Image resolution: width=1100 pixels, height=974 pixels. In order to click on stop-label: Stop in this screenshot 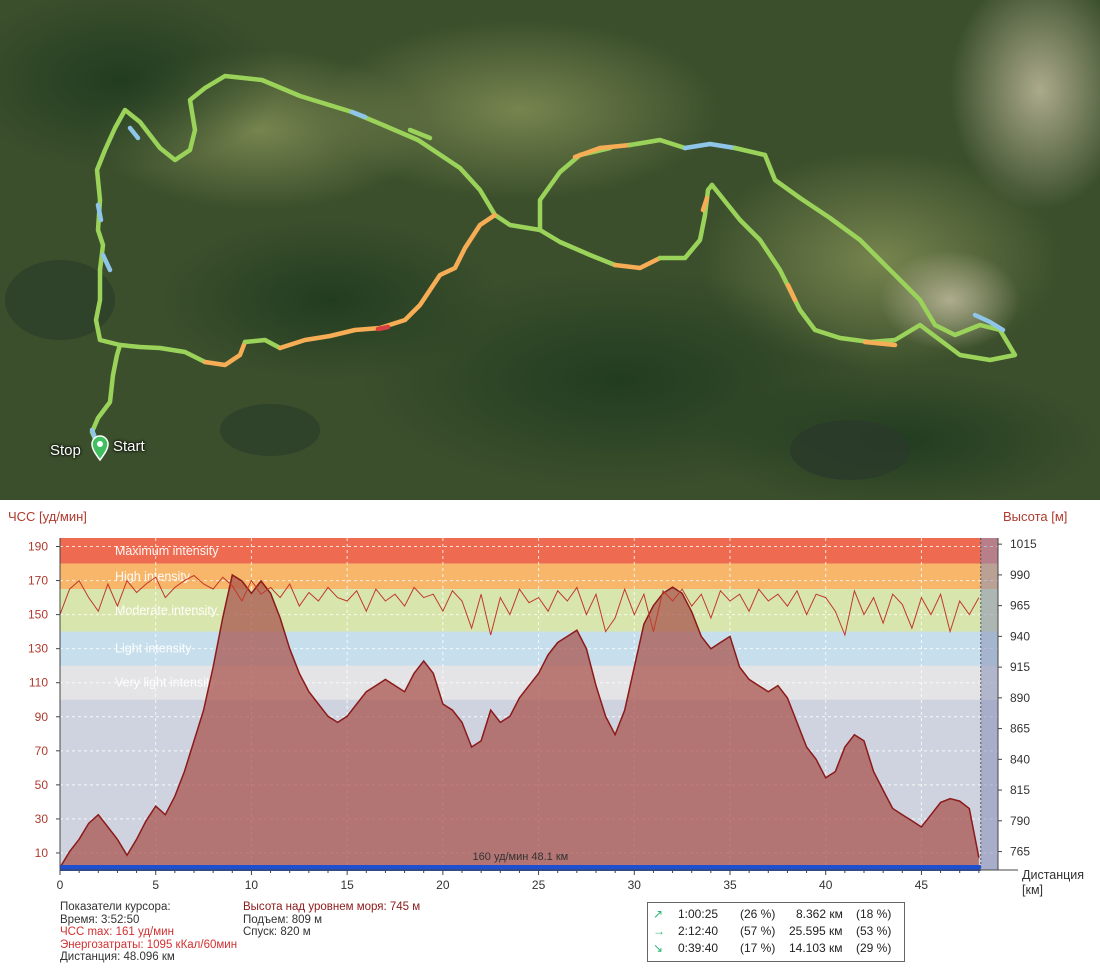, I will do `click(65, 450)`.